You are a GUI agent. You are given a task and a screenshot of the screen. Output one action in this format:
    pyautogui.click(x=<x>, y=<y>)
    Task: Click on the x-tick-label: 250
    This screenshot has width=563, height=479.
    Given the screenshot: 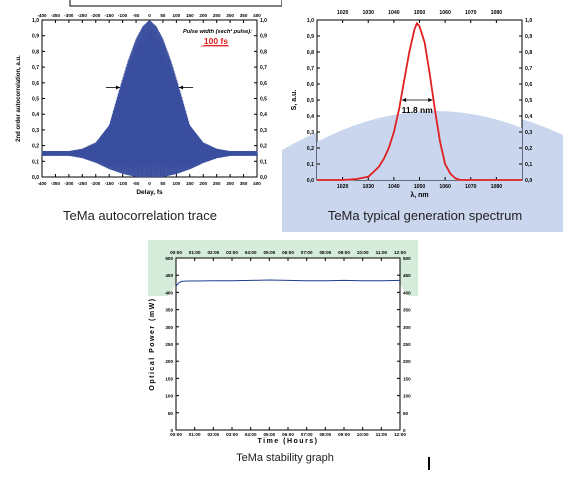 What is the action you would take?
    pyautogui.click(x=217, y=183)
    